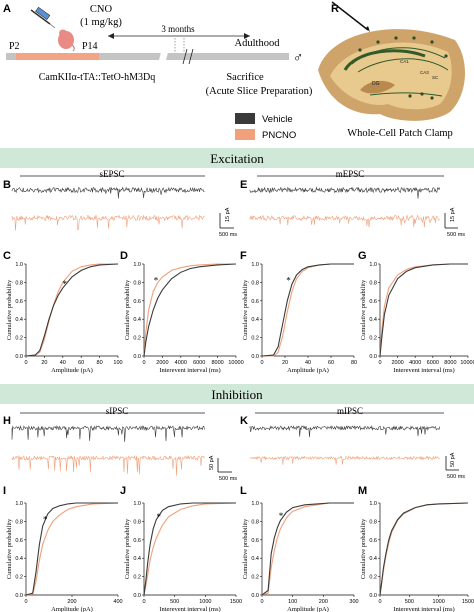 This screenshot has height=612, width=474. I want to click on x-tick-label: 2000, so click(397, 363).